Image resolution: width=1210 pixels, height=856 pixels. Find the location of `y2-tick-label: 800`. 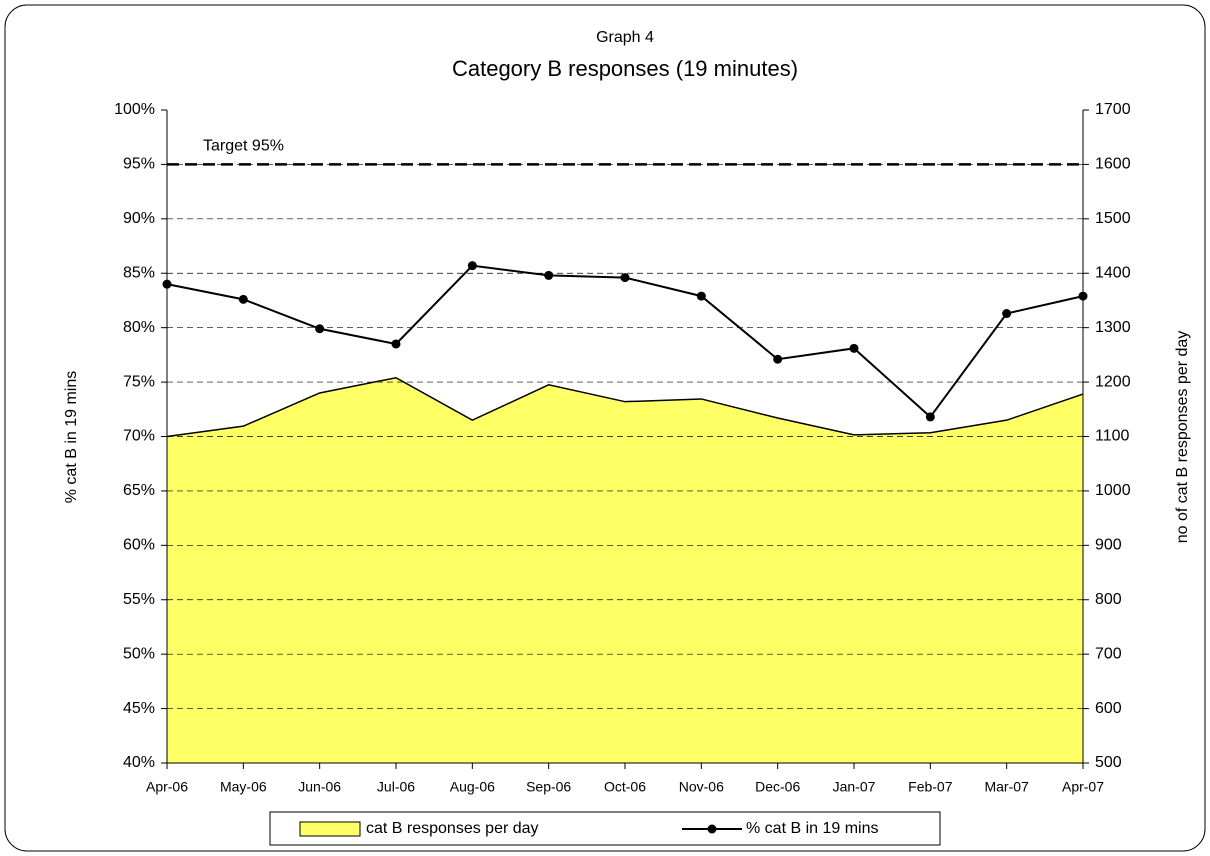

y2-tick-label: 800 is located at coordinates (1108, 599).